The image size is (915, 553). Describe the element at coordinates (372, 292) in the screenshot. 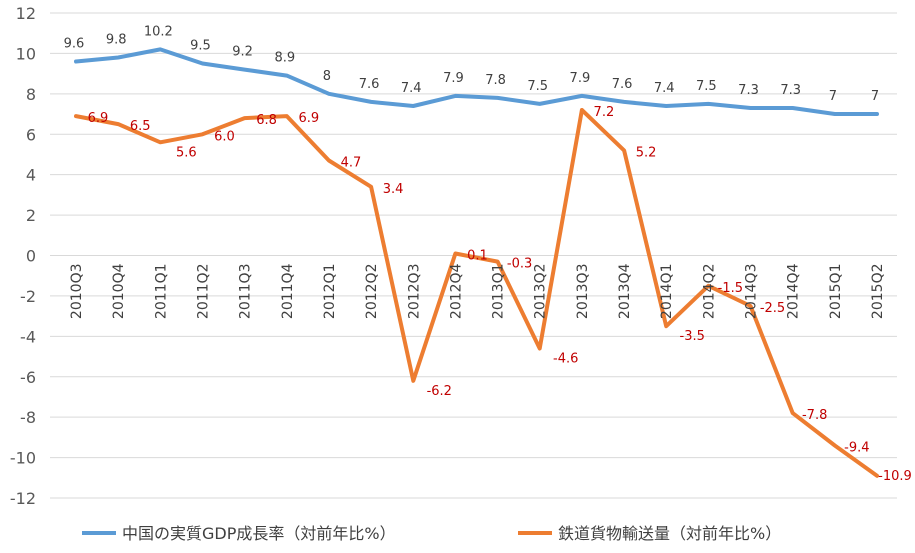

I see `x-tick-label: 2012Q2` at that location.